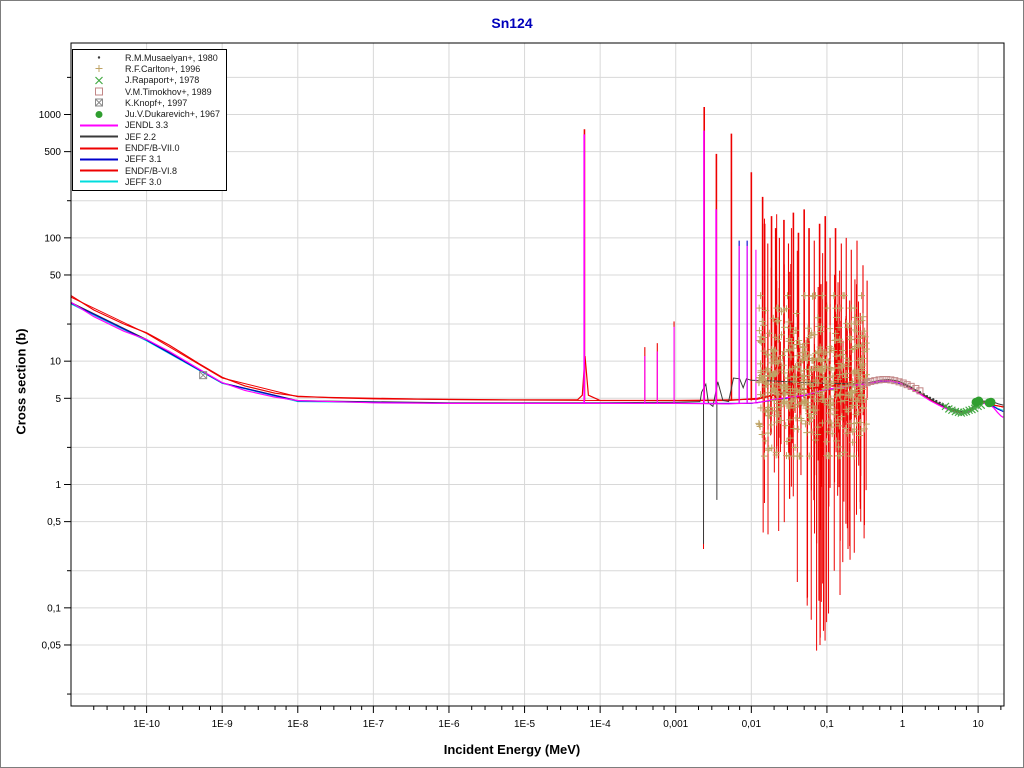 Image resolution: width=1024 pixels, height=768 pixels. I want to click on x-tick-label: 1E-4, so click(601, 724).